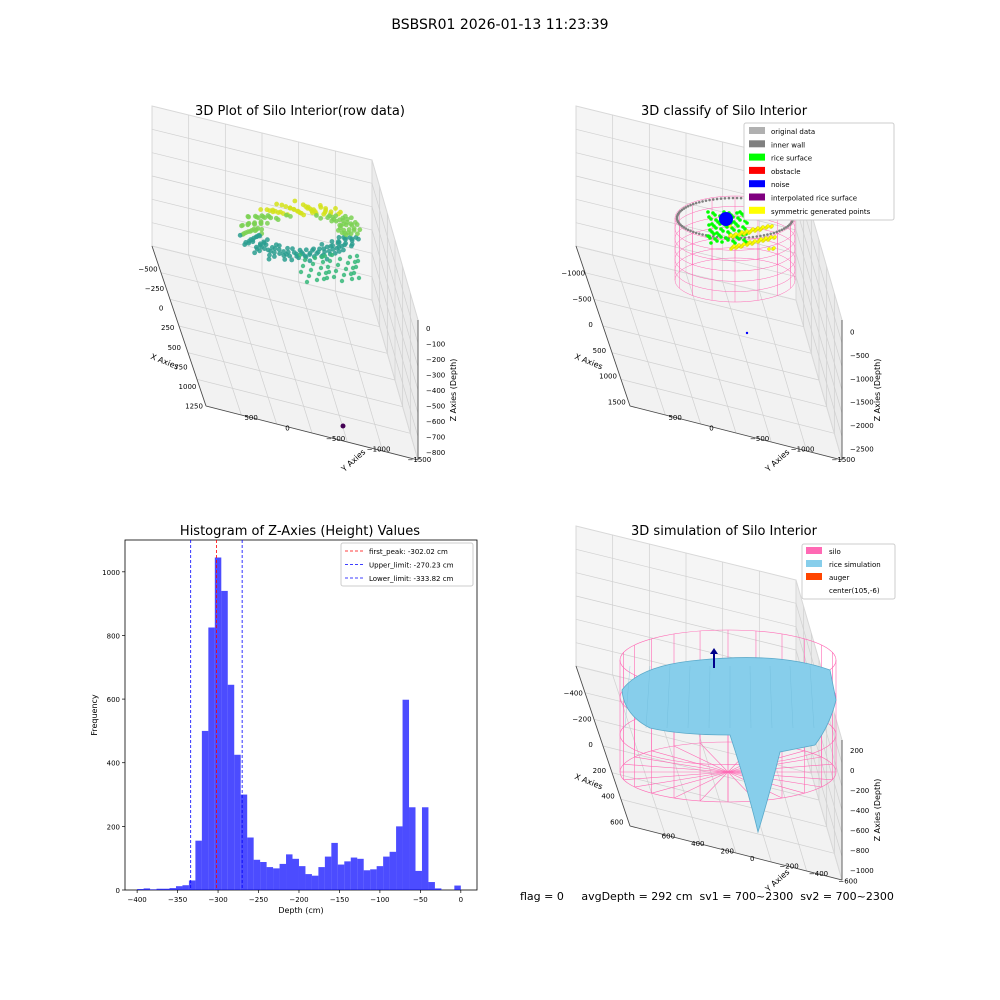 The width and height of the screenshot is (1000, 1000). I want to click on x-tick-label: 1000, so click(608, 377).